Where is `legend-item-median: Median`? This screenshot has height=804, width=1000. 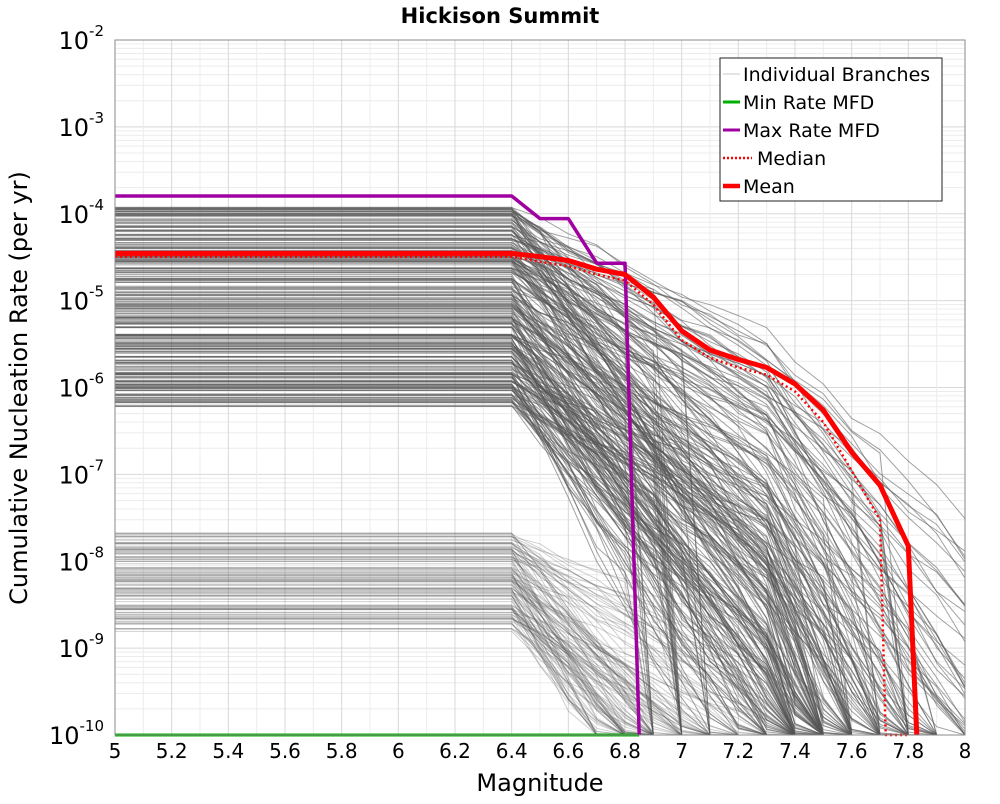 legend-item-median: Median is located at coordinates (774, 159).